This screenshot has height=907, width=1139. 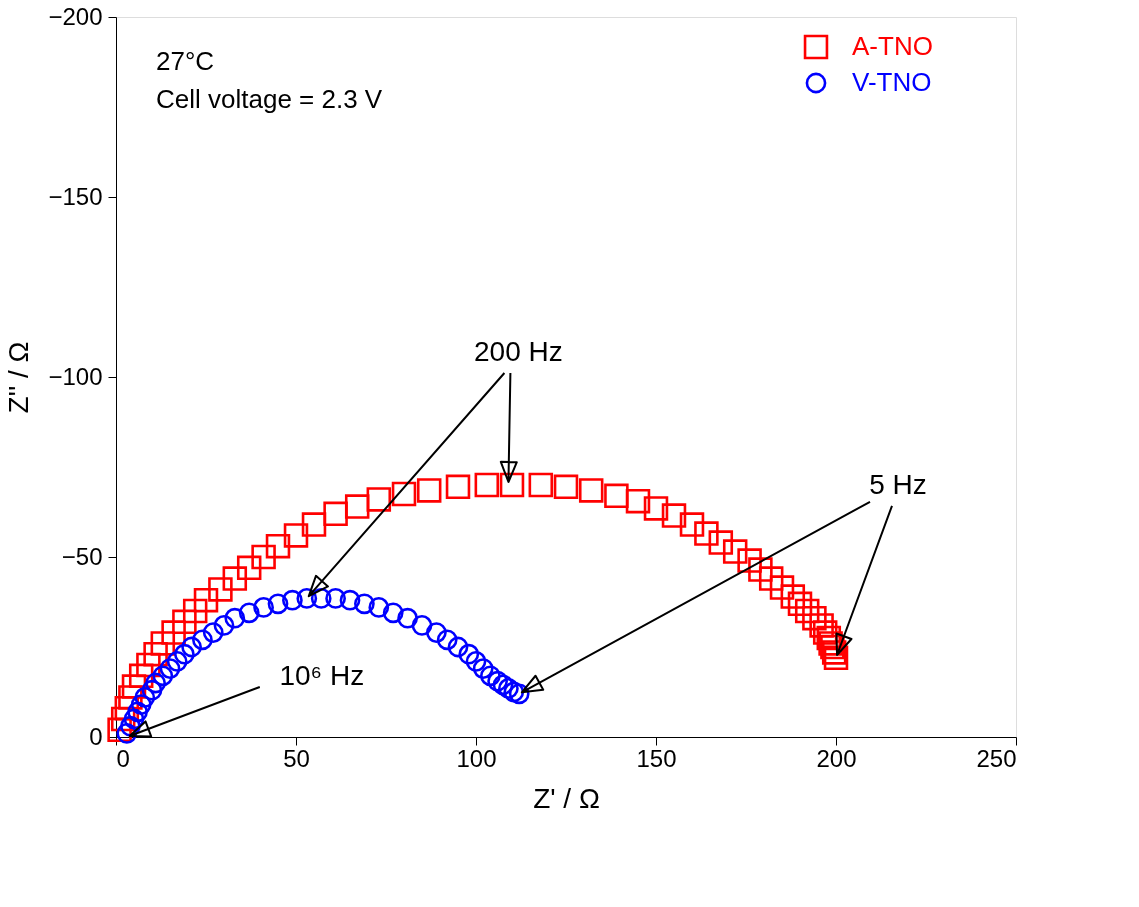 What do you see at coordinates (185, 61) in the screenshot?
I see `annotation: 27°C` at bounding box center [185, 61].